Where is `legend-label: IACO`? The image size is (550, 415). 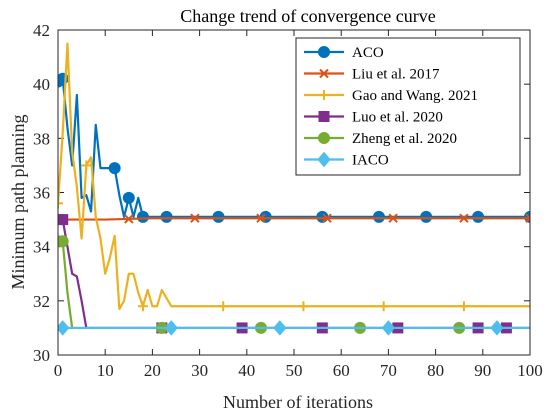 legend-label: IACO is located at coordinates (370, 161).